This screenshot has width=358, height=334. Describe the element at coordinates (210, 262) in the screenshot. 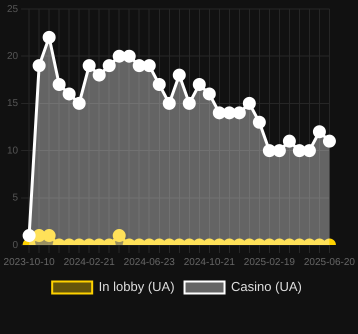

I see `x-tick-label: 2024-10-21` at that location.